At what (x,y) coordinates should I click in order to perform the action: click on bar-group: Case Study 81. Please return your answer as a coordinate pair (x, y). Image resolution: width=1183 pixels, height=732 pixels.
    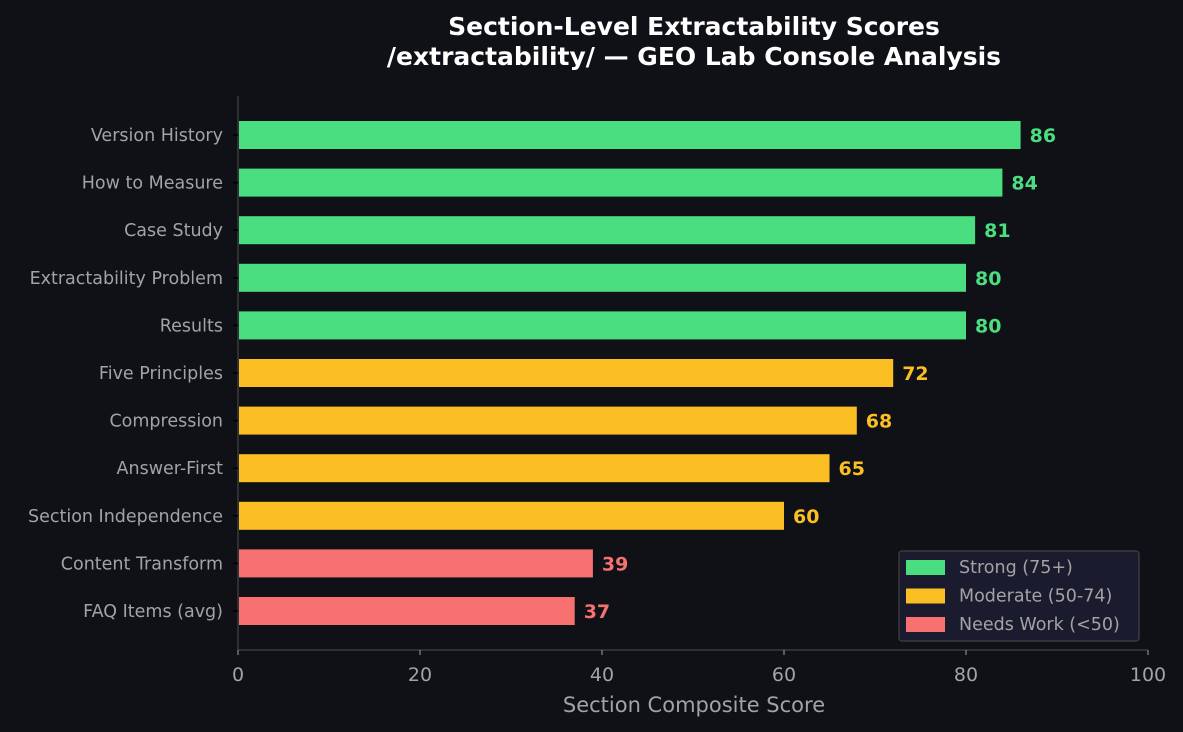
    Looking at the image, I should click on (567, 230).